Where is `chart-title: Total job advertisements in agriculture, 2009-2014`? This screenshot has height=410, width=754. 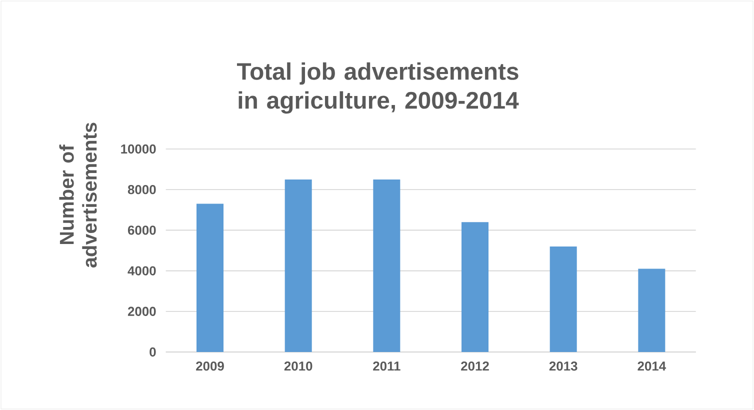 chart-title: Total job advertisements in agriculture, 2009-2014 is located at coordinates (377, 88).